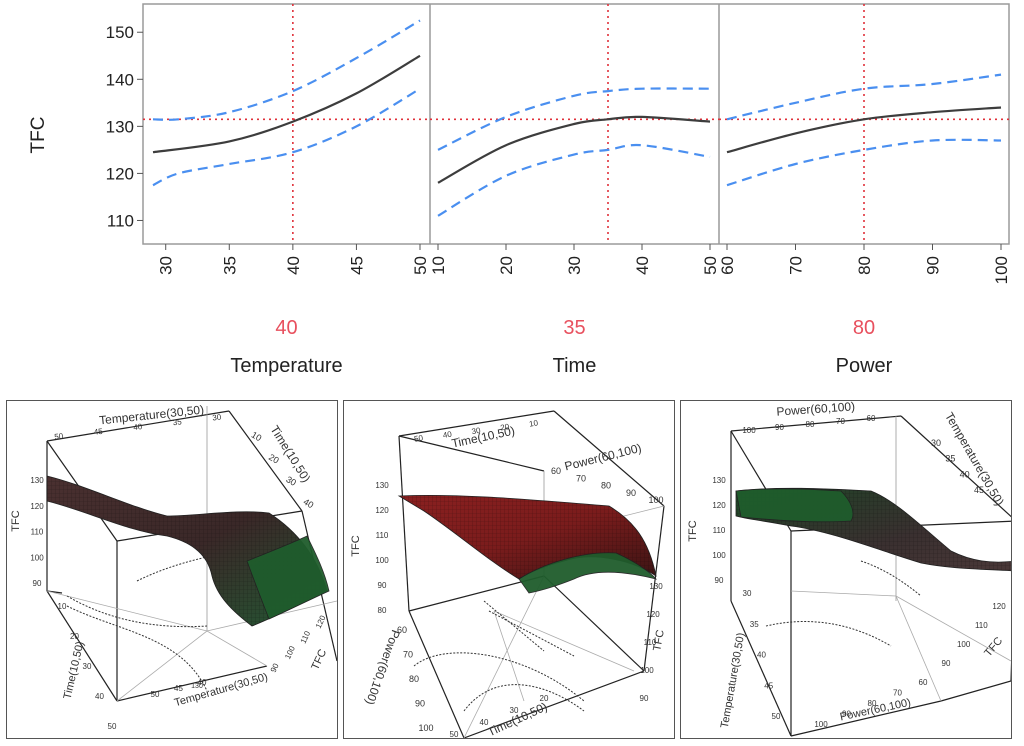  I want to click on y-tick-label: 130, so click(120, 126).